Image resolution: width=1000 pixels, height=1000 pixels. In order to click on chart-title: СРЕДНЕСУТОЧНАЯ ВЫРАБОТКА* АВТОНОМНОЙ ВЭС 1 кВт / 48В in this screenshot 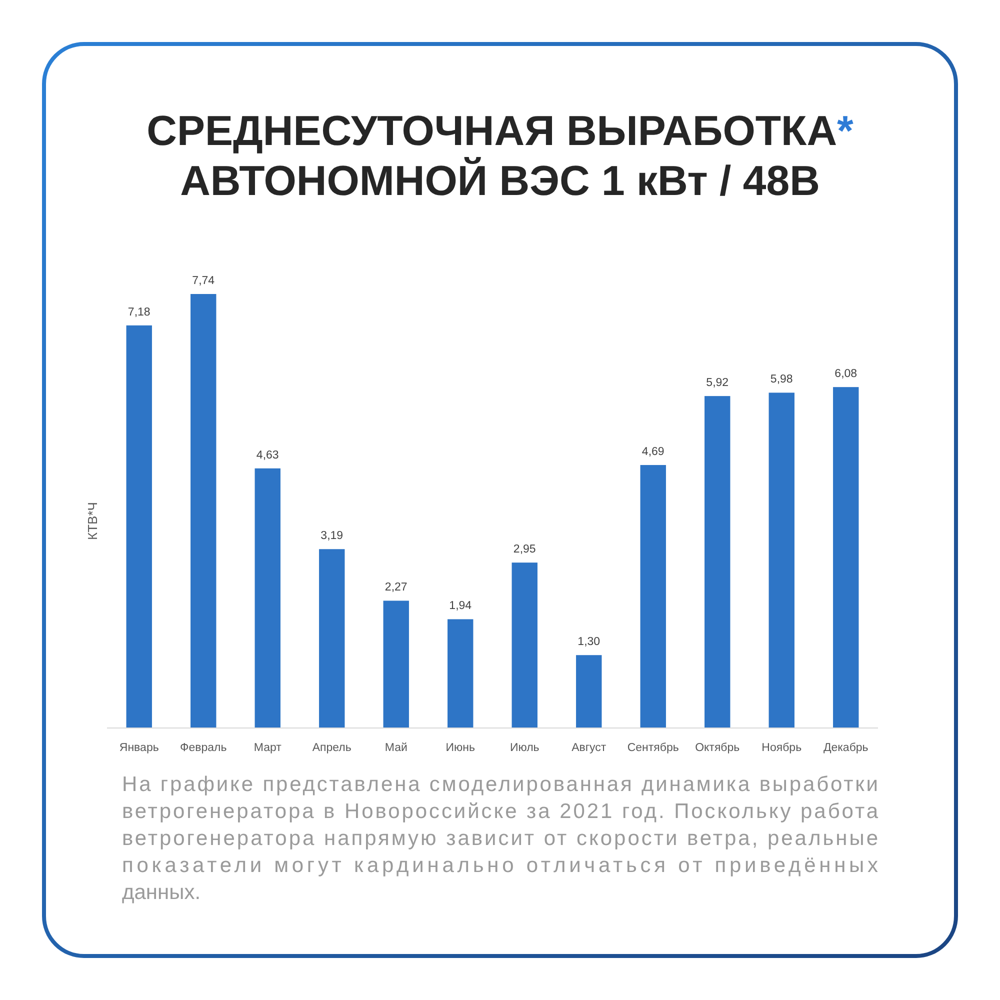, I will do `click(500, 155)`.